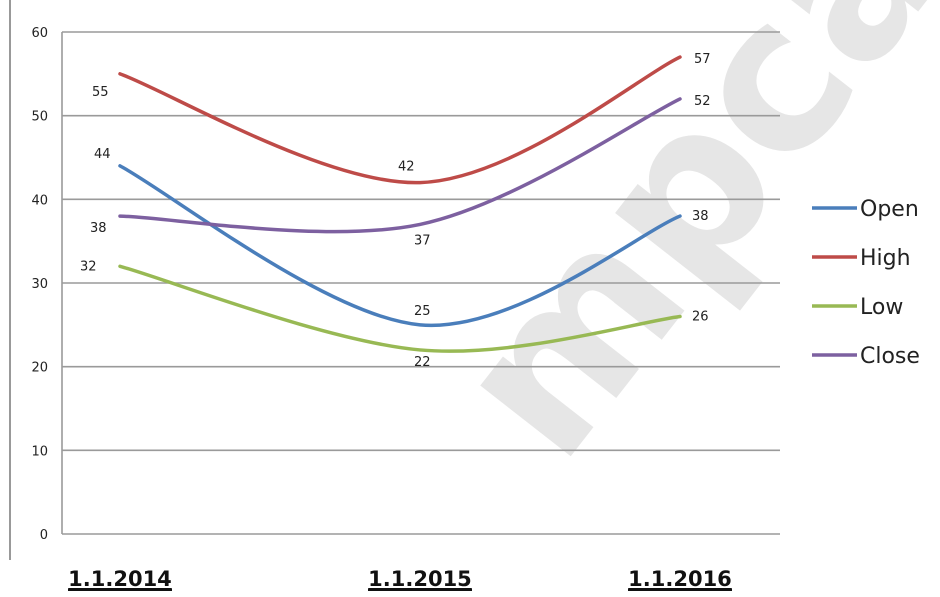  I want to click on y-tick-label-40: 40, so click(39, 200).